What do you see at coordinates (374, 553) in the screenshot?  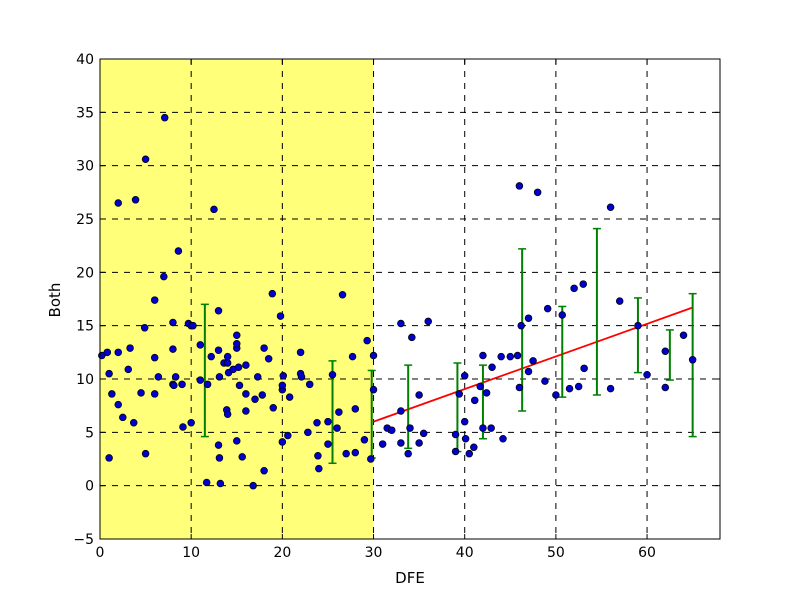 I see `x-tick-label: 30` at bounding box center [374, 553].